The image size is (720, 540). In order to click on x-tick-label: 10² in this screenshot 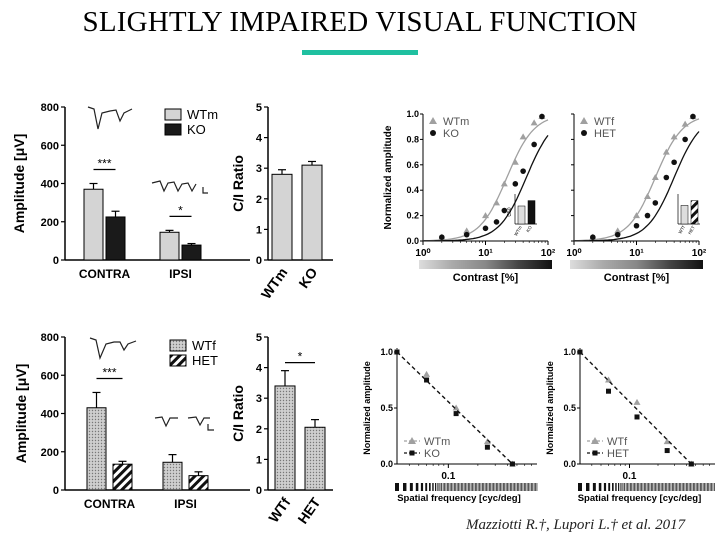, I will do `click(699, 253)`.